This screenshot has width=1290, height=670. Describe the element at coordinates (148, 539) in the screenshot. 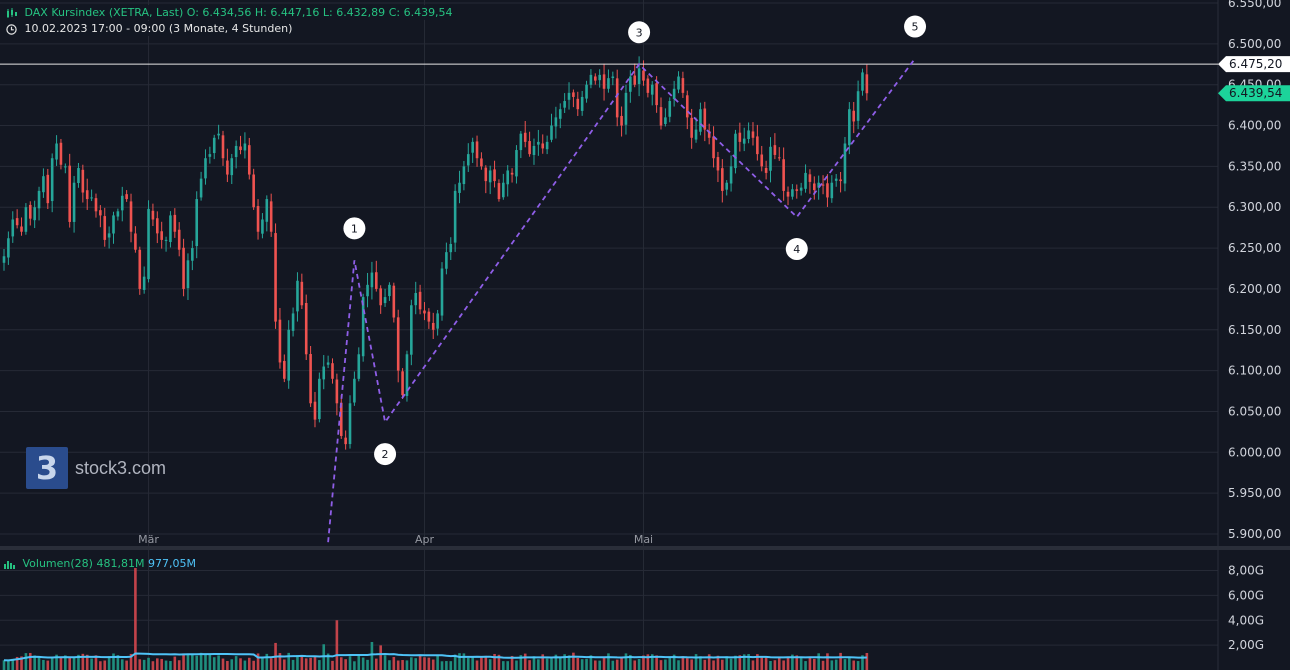

I see `x-tick-label: Mär` at that location.